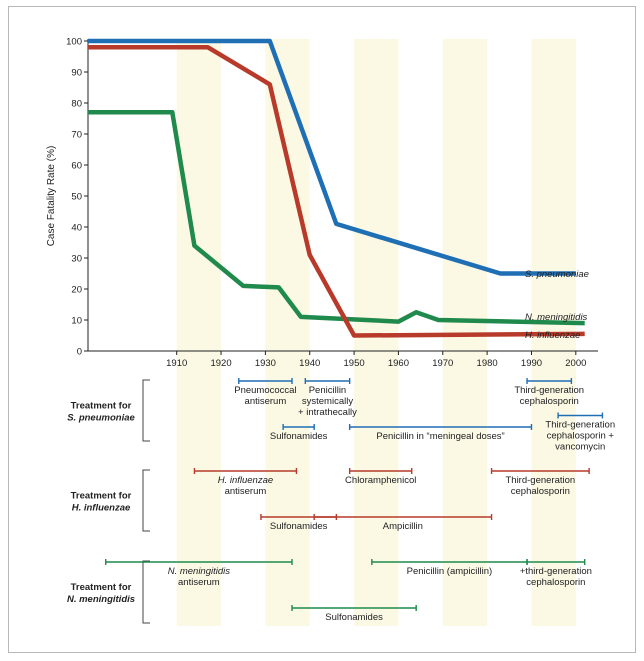  I want to click on y-tick-label: 100, so click(74, 42).